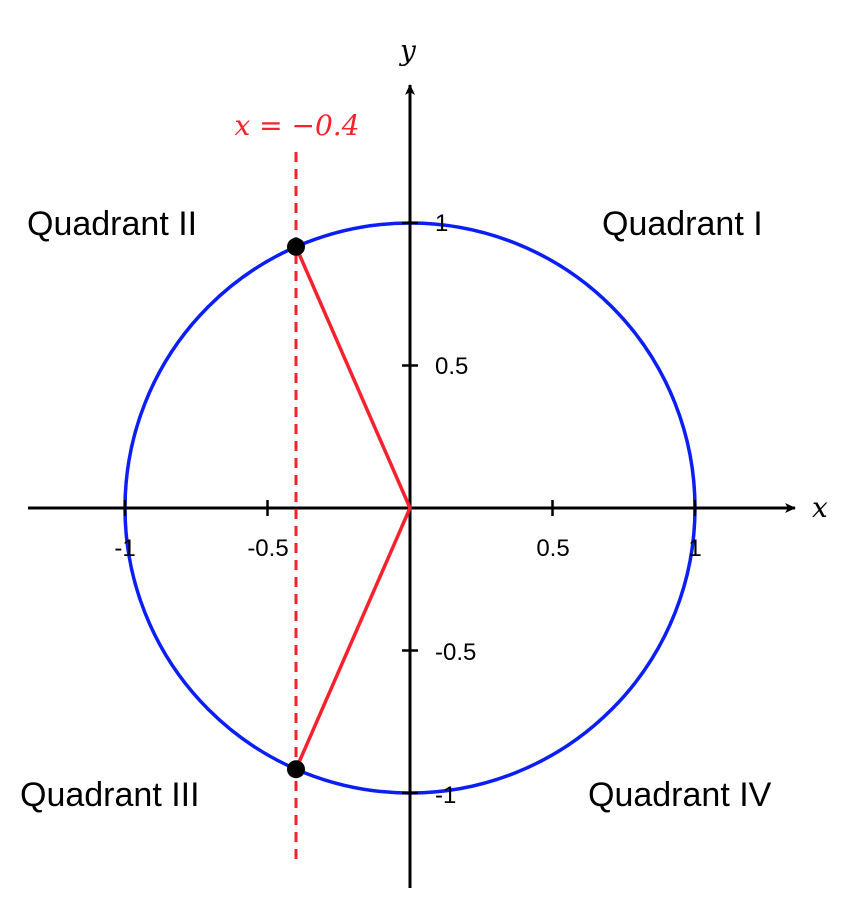 The width and height of the screenshot is (860, 920). Describe the element at coordinates (455, 652) in the screenshot. I see `y-tick-label: -0.5` at that location.